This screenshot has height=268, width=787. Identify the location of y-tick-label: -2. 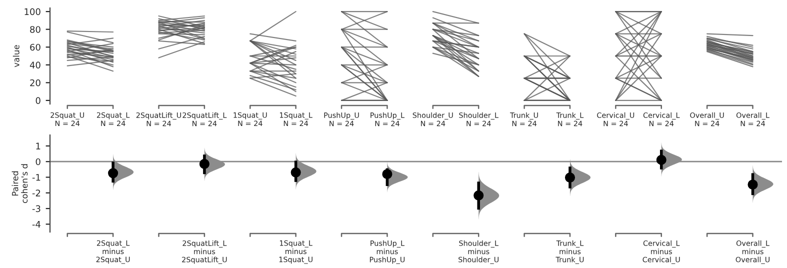
(36, 193).